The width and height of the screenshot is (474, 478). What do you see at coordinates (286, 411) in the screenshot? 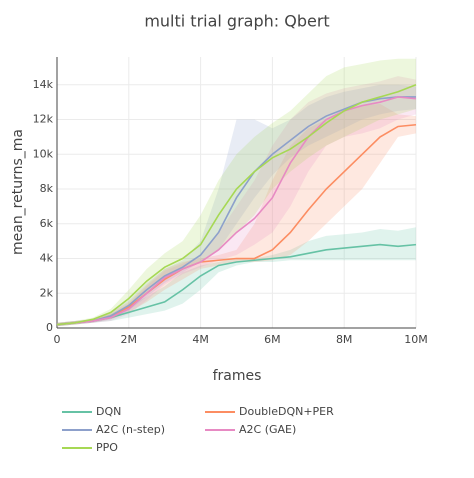
I see `legend-label: DoubleDQN+PER` at bounding box center [286, 411].